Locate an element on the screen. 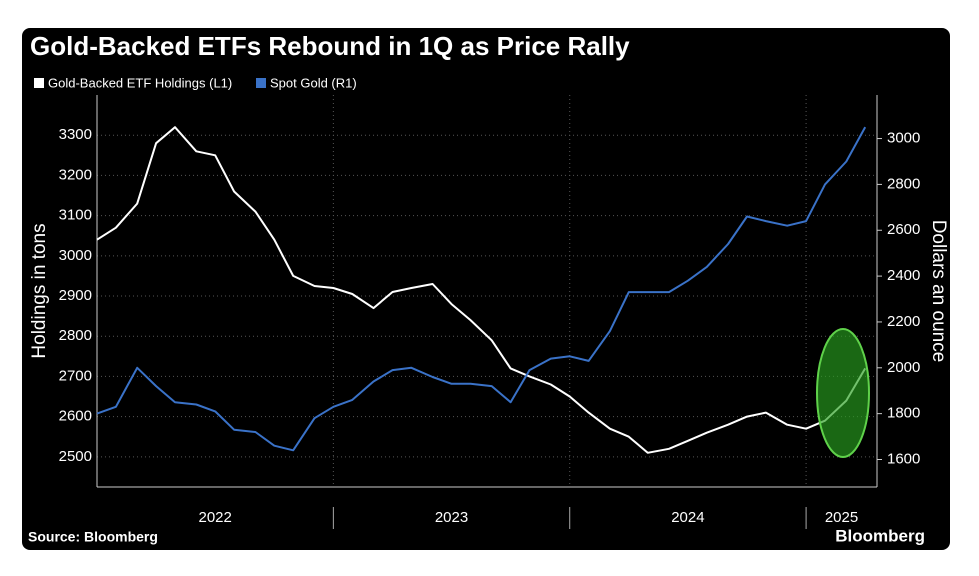 This screenshot has height=576, width=979. x-tick-label: 2025 is located at coordinates (841, 517).